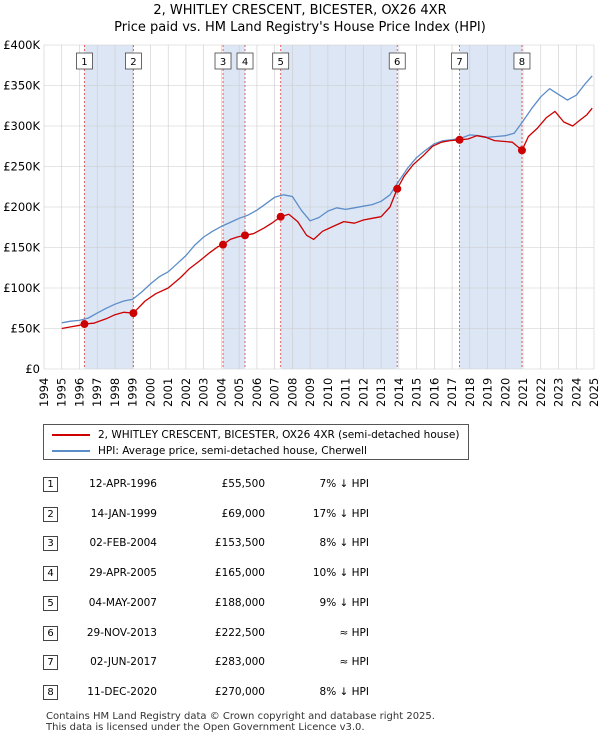  What do you see at coordinates (50, 603) in the screenshot?
I see `sale-number-badge: 5` at bounding box center [50, 603].